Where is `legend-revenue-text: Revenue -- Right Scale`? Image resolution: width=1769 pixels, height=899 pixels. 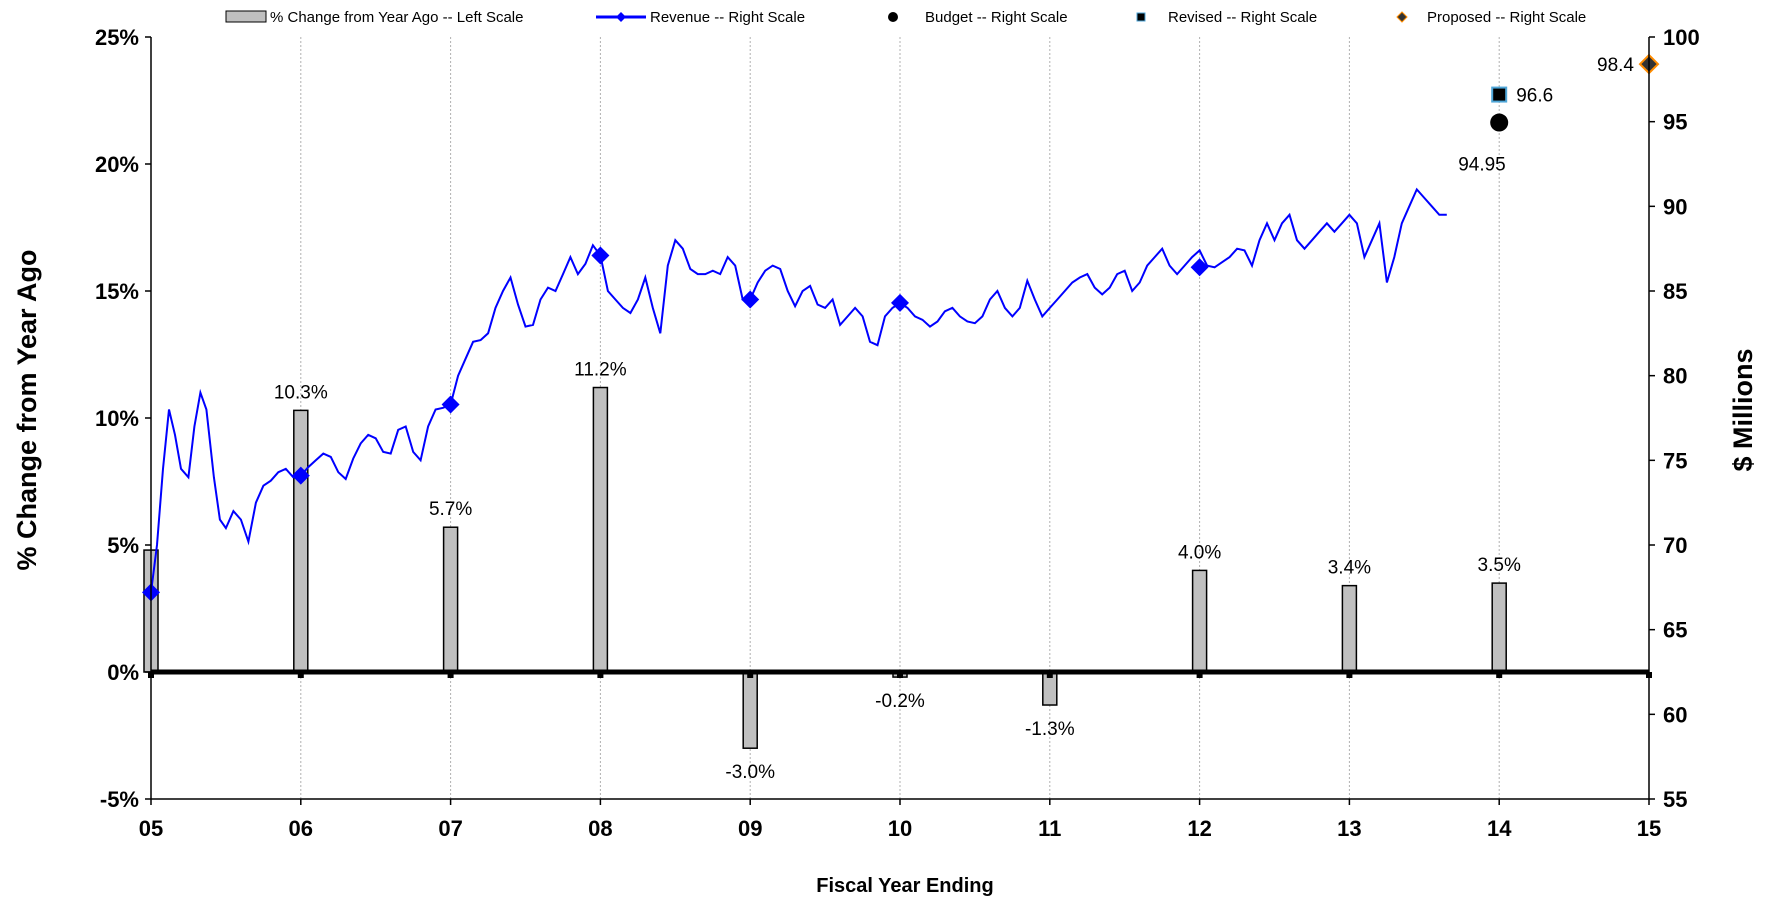
legend-revenue-text: Revenue -- Right Scale is located at coordinates (727, 17).